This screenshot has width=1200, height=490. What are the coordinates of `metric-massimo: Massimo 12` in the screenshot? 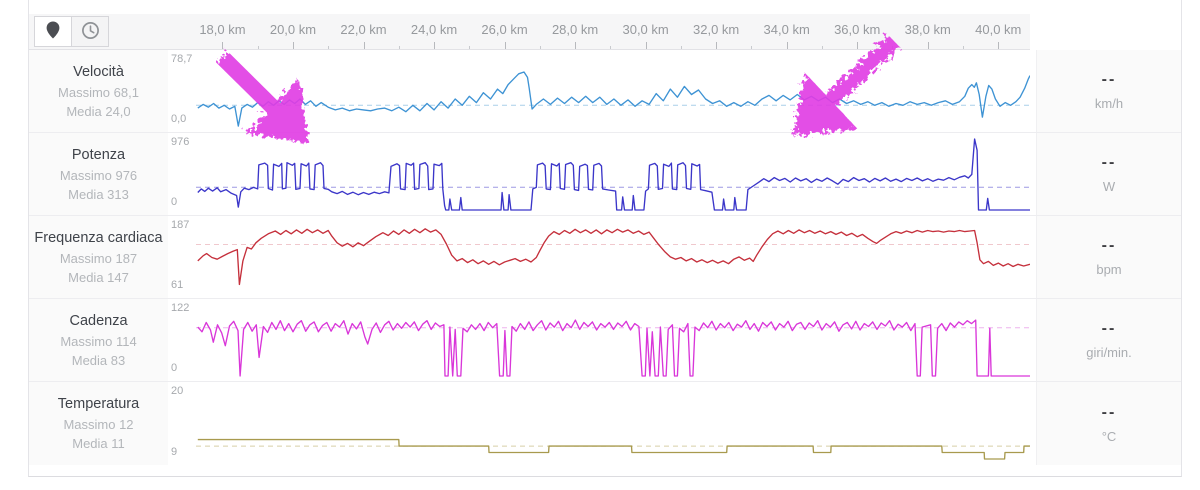 It's located at (98, 424).